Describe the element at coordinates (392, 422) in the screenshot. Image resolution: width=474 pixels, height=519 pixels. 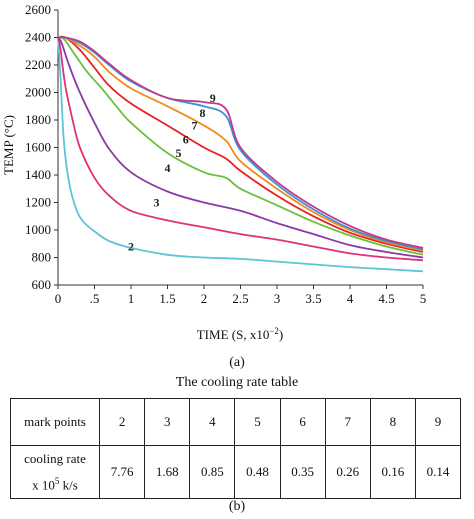
I see `mark-cell: 8` at that location.